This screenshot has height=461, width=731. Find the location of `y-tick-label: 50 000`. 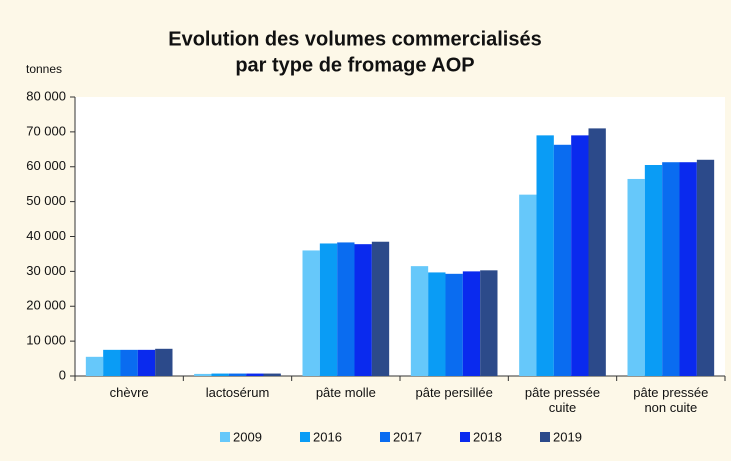

y-tick-label: 50 000 is located at coordinates (46, 200).